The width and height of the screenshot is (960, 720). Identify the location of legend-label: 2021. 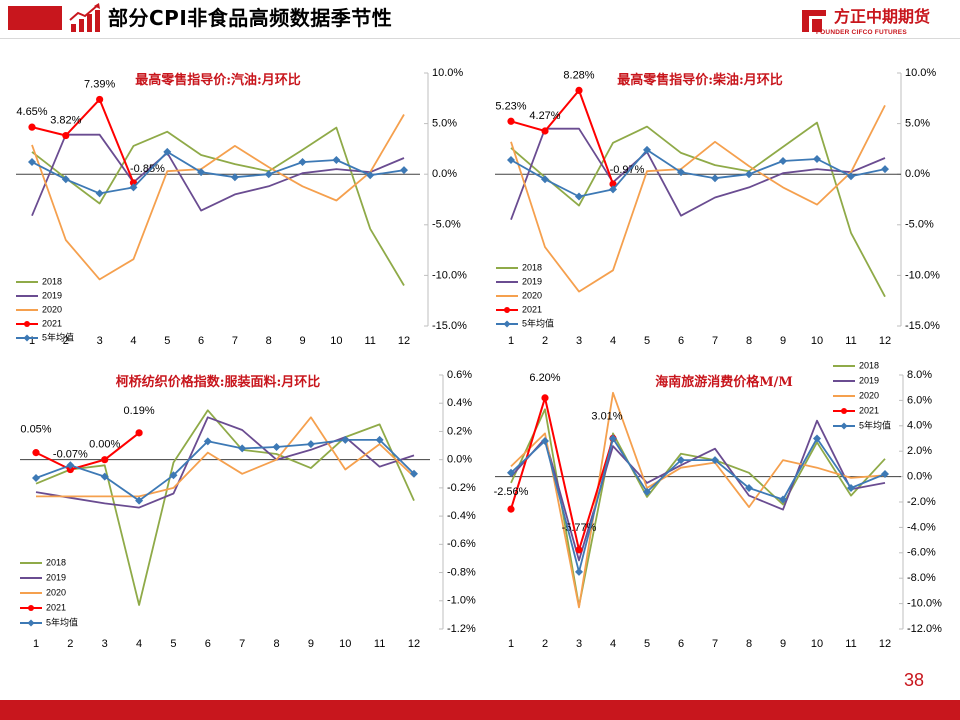
(532, 309).